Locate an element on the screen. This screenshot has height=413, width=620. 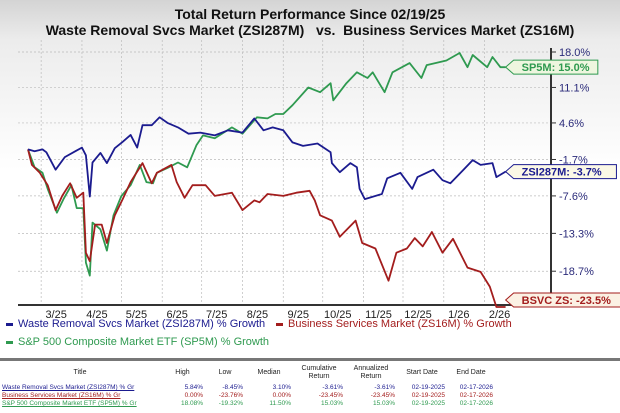
cell-high: 5.84% is located at coordinates (193, 387).